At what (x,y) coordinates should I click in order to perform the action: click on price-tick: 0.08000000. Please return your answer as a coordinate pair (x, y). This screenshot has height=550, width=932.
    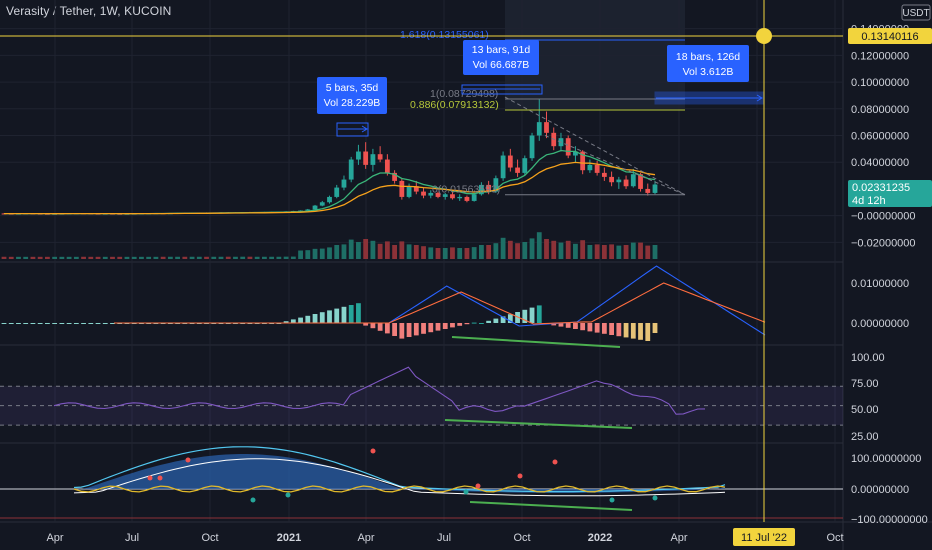
    Looking at the image, I should click on (880, 110).